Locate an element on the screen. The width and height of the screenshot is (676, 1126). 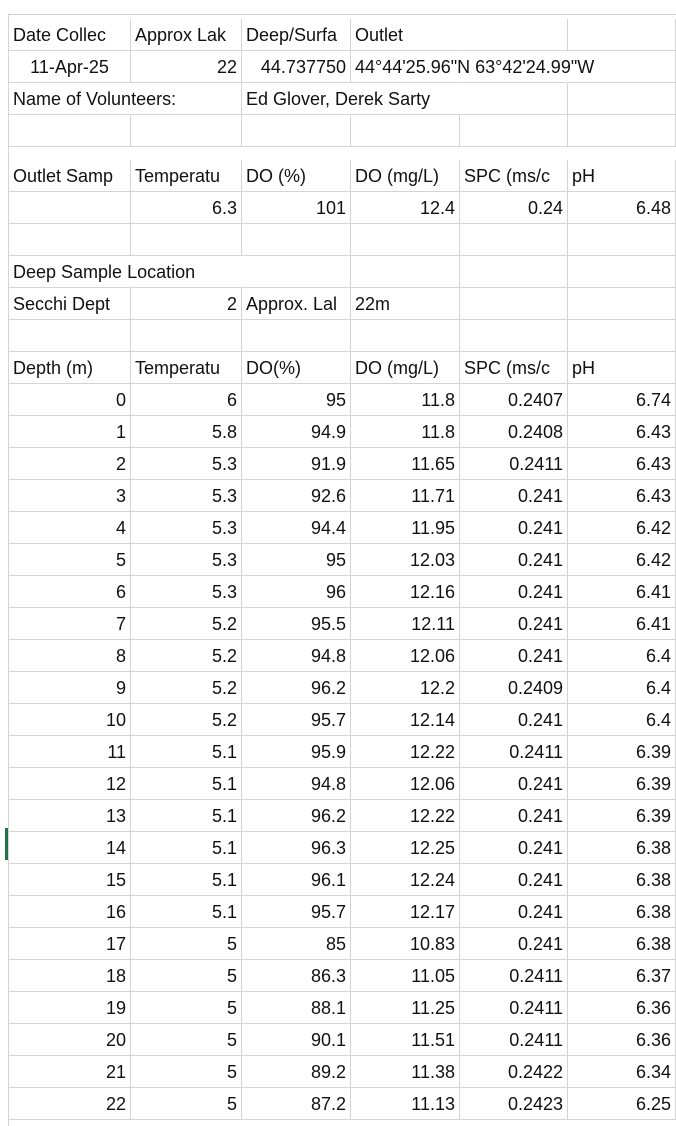
temperature-cell: 5.2 is located at coordinates (186, 656).